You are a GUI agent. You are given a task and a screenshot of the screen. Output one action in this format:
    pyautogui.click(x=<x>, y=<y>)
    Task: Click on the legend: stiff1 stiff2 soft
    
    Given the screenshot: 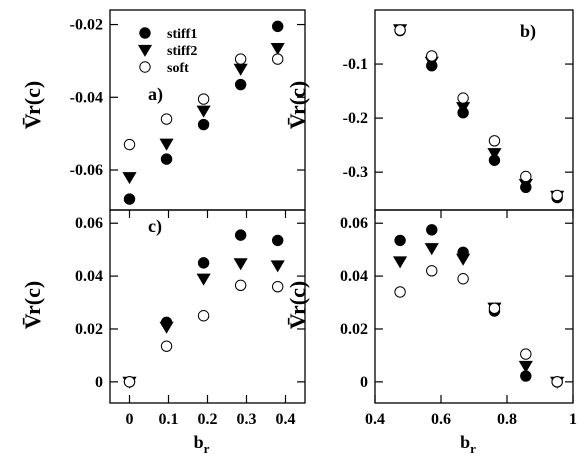 What is the action you would take?
    pyautogui.click(x=167, y=51)
    